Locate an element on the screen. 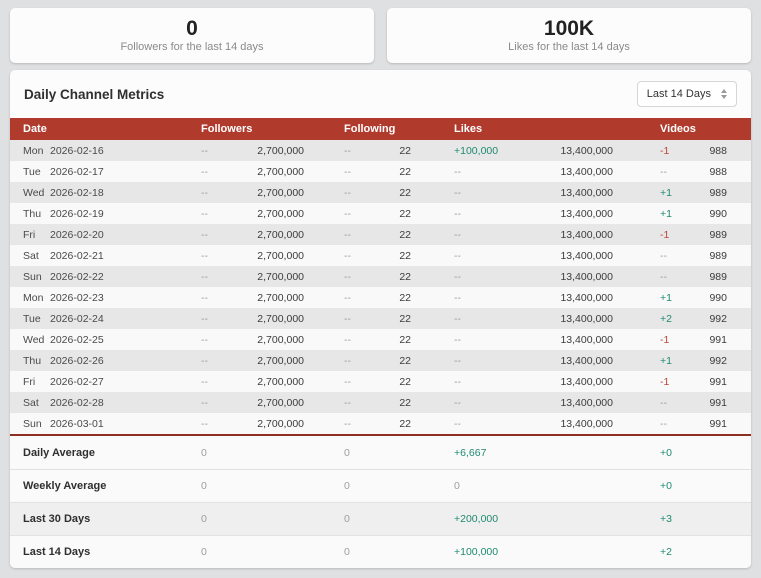  cell-date: 2026-02-20 is located at coordinates (77, 234).